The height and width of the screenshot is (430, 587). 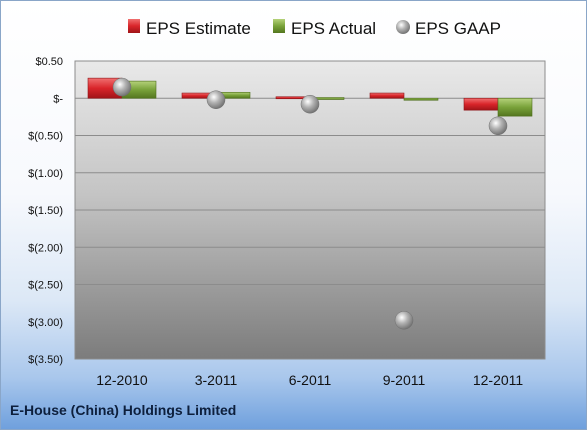 I want to click on x-tick-label: 3-2011, so click(x=216, y=380).